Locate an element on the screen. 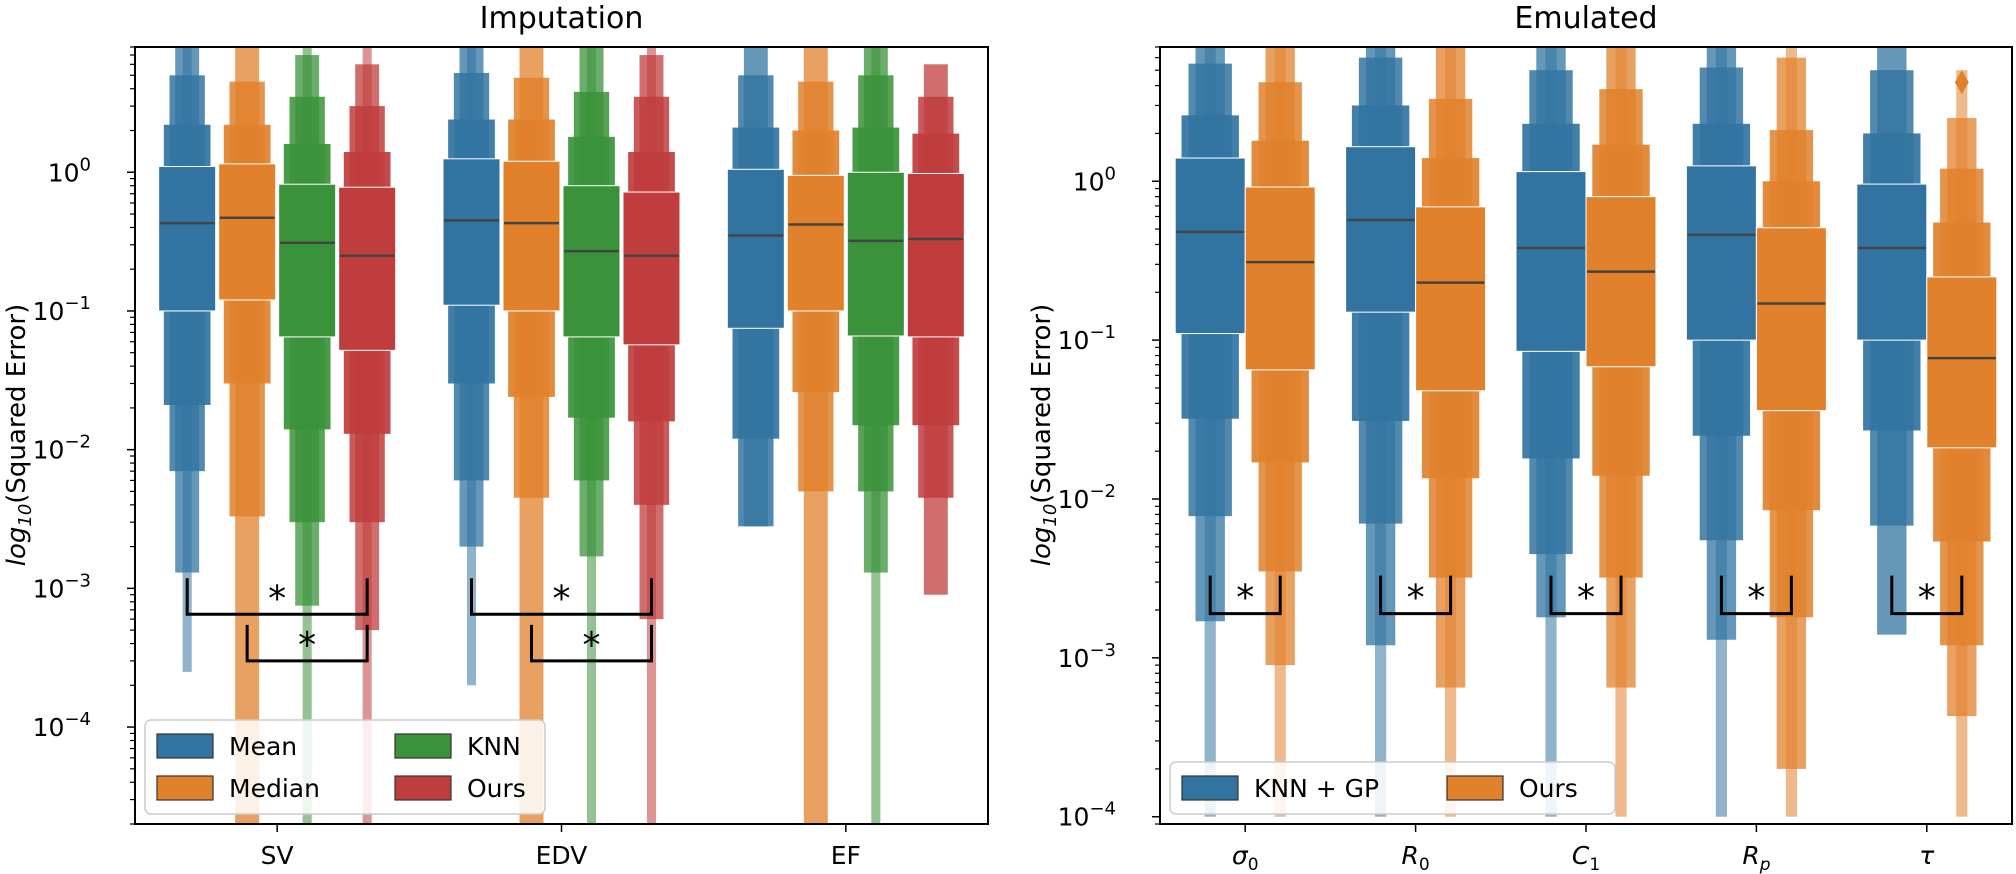  legend-entry-text: Mean is located at coordinates (263, 746).